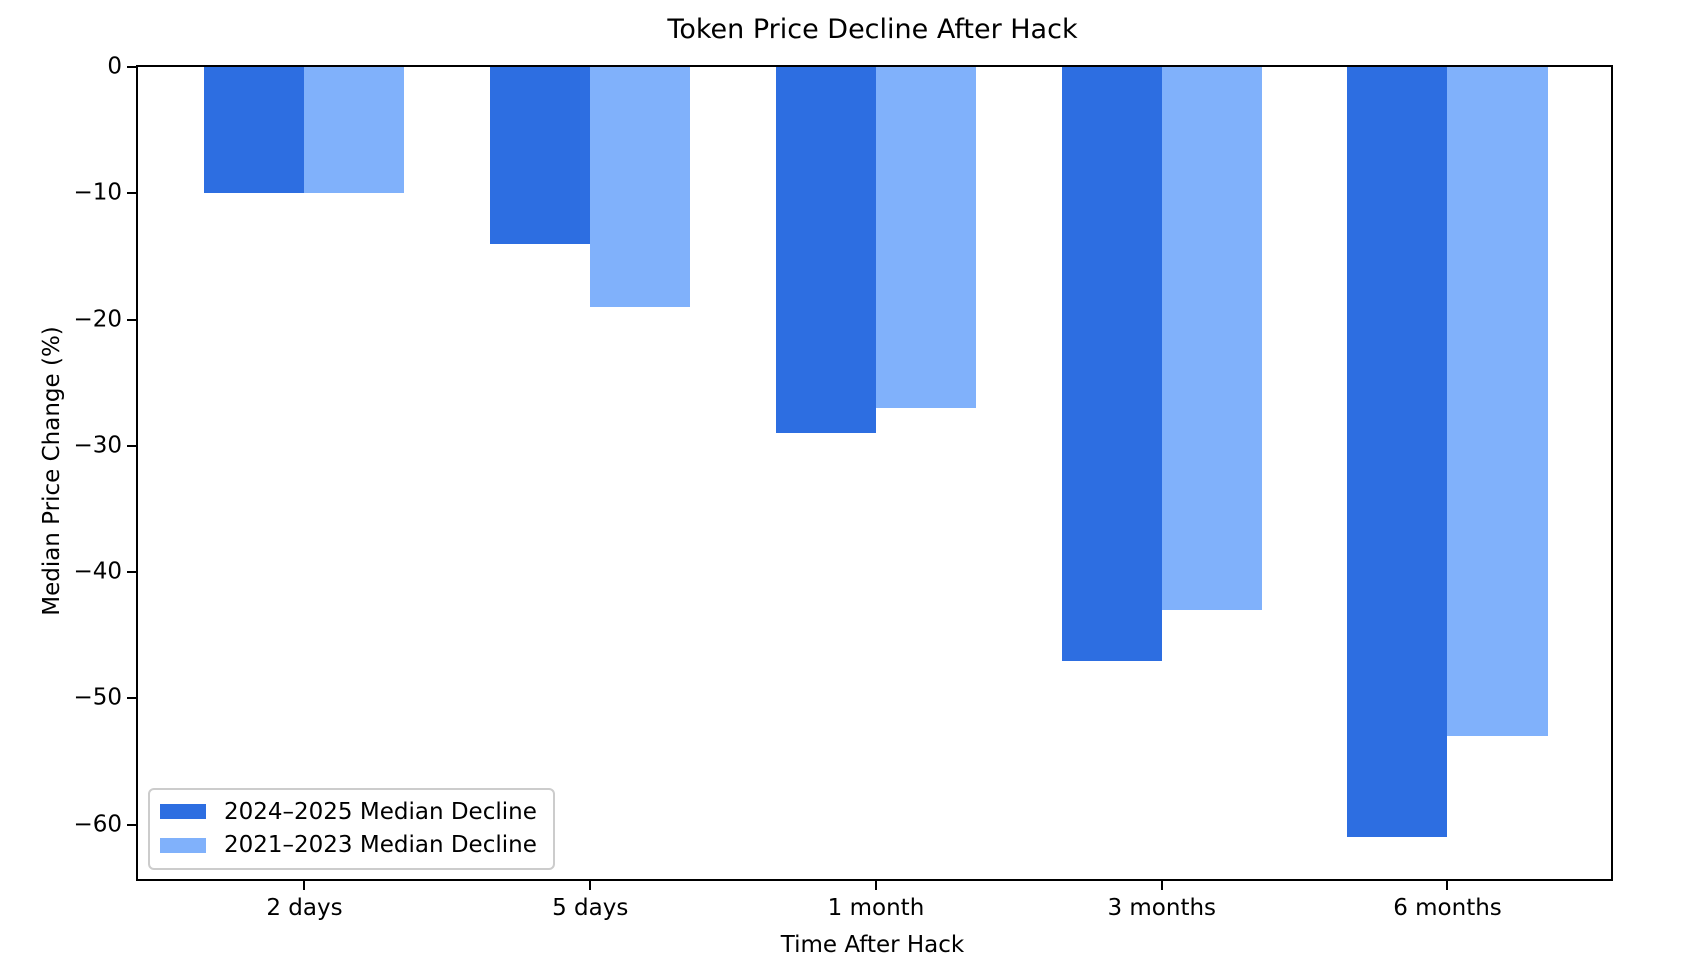 Image resolution: width=1690 pixels, height=968 pixels. What do you see at coordinates (183, 846) in the screenshot?
I see `legend-swatch-2021-2023` at bounding box center [183, 846].